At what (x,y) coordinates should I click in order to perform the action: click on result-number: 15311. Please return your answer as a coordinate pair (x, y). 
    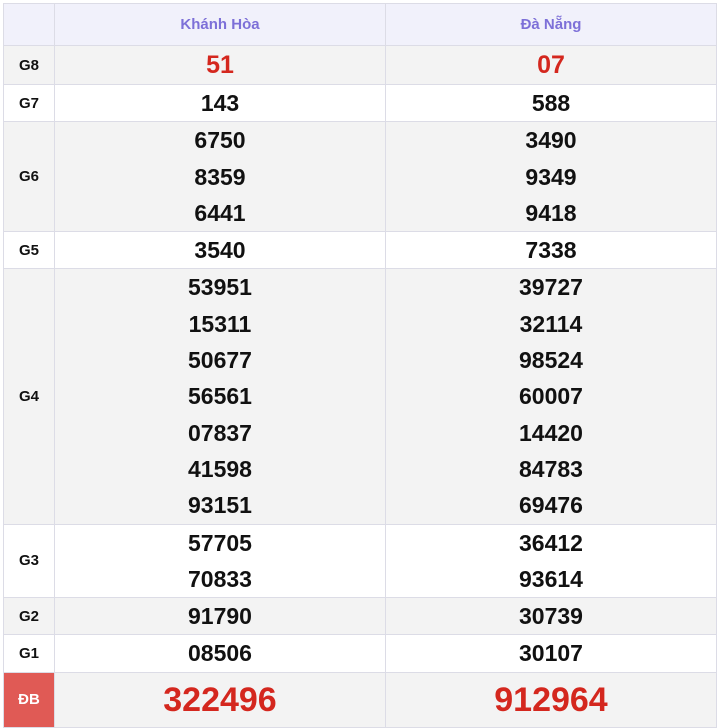
    Looking at the image, I should click on (220, 323).